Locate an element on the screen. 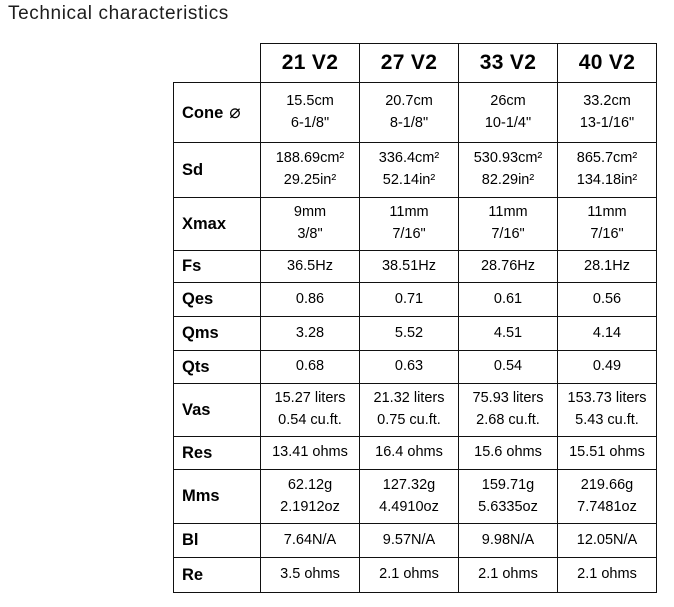  table-cell: 530.93cm² 82.29in² is located at coordinates (508, 170).